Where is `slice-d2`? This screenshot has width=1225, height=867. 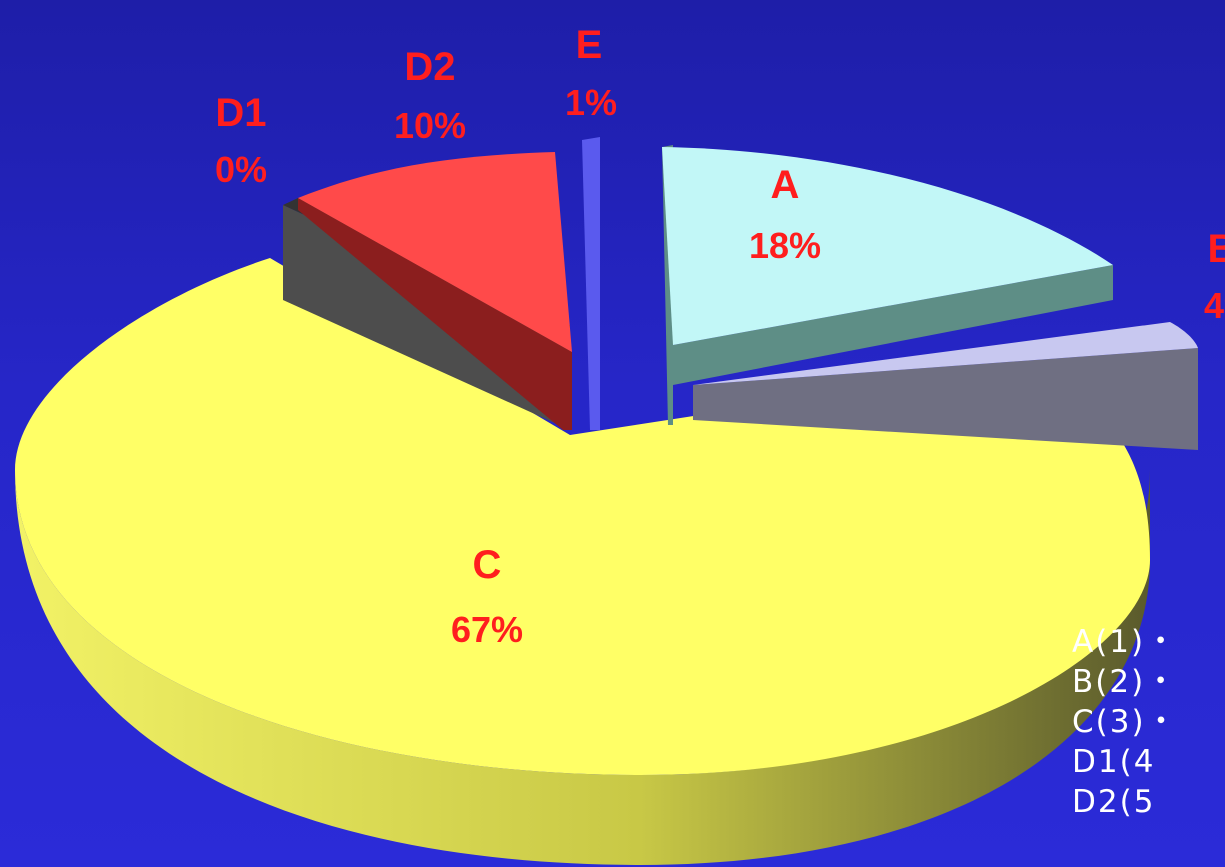
slice-d2 is located at coordinates (435, 291).